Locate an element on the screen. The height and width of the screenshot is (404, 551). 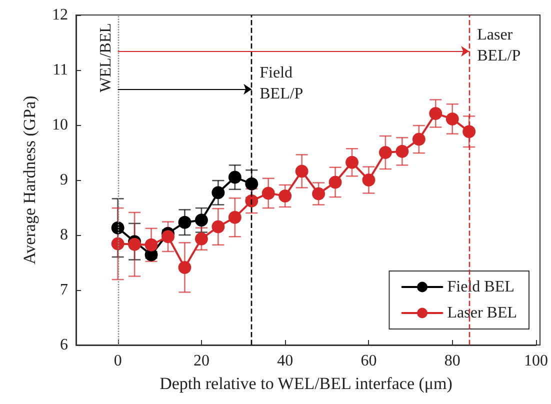
y-tick-label: 11 is located at coordinates (60, 70).